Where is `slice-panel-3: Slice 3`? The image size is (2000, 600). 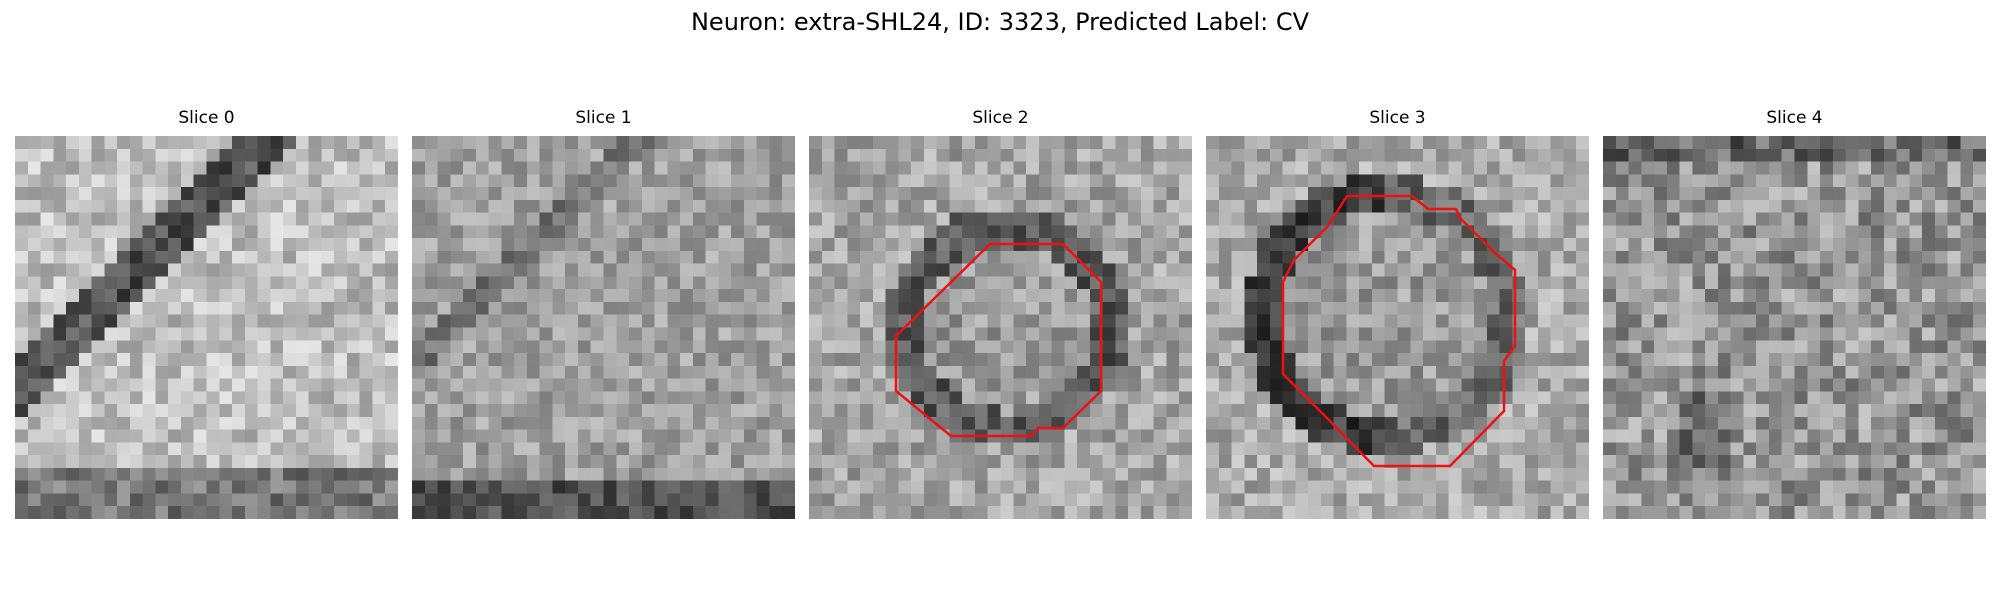
slice-panel-3: Slice 3 is located at coordinates (1397, 313).